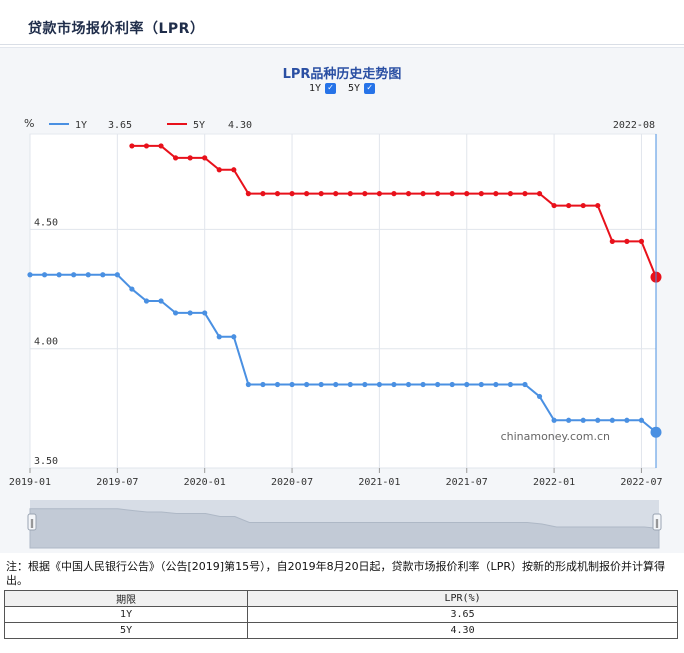 This screenshot has height=653, width=684. Describe the element at coordinates (29, 123) in the screenshot. I see `y-unit-label: %` at that location.